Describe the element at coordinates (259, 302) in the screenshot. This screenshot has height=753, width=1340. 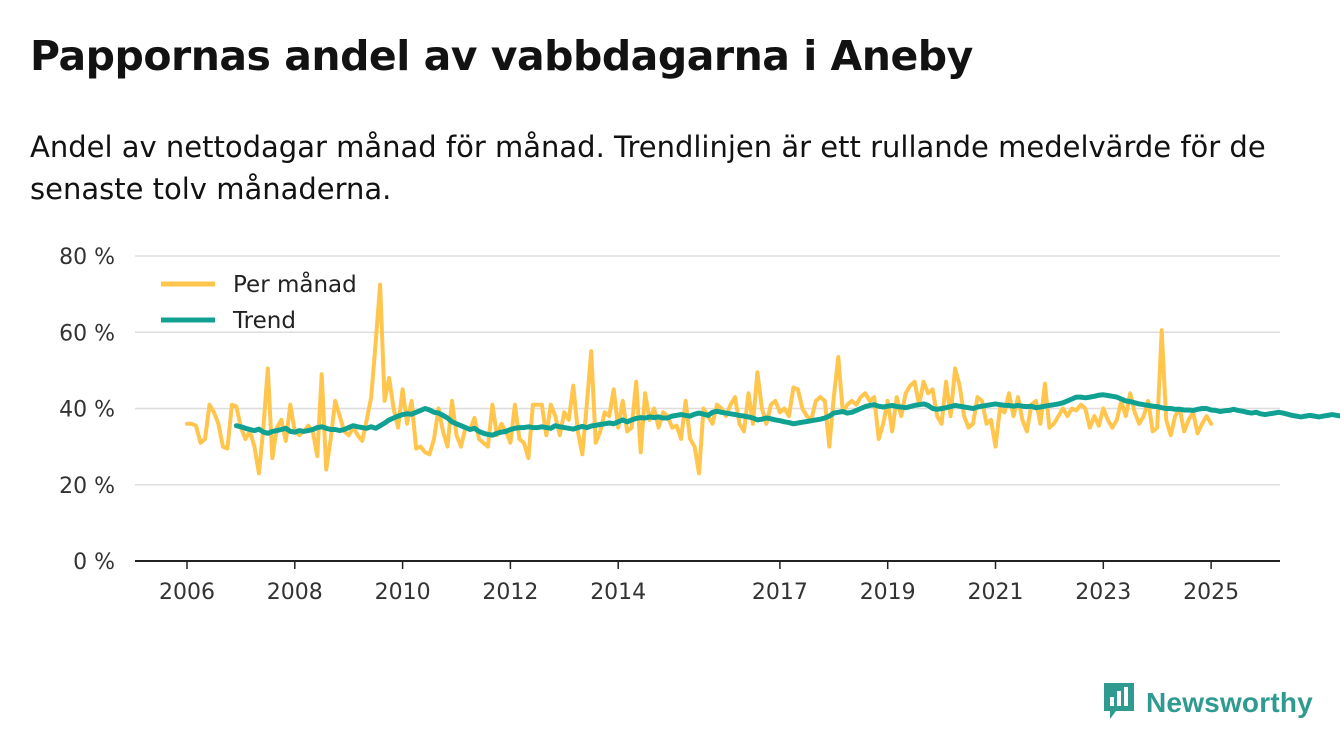
I see `legend: Per månad Trend` at that location.